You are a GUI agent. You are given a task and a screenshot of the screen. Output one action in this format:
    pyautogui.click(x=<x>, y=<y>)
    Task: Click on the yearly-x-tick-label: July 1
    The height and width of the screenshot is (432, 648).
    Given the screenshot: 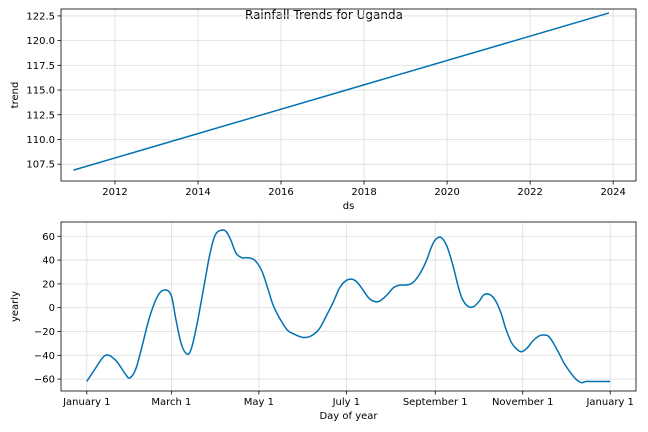 What is the action you would take?
    pyautogui.click(x=346, y=402)
    